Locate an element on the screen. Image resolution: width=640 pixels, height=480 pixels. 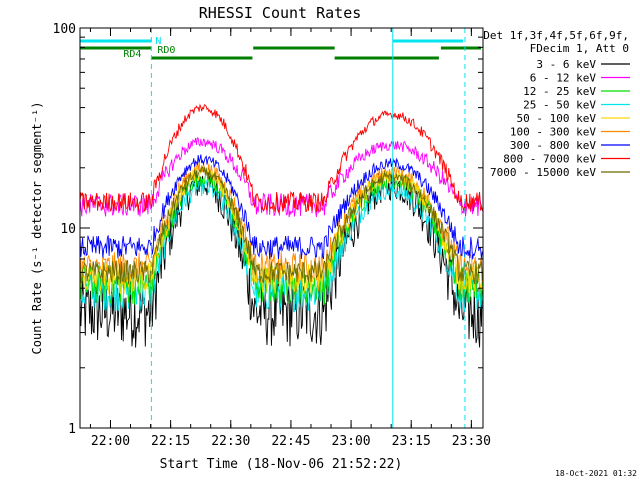
series-line-6-12keV is located at coordinates (281, 177).